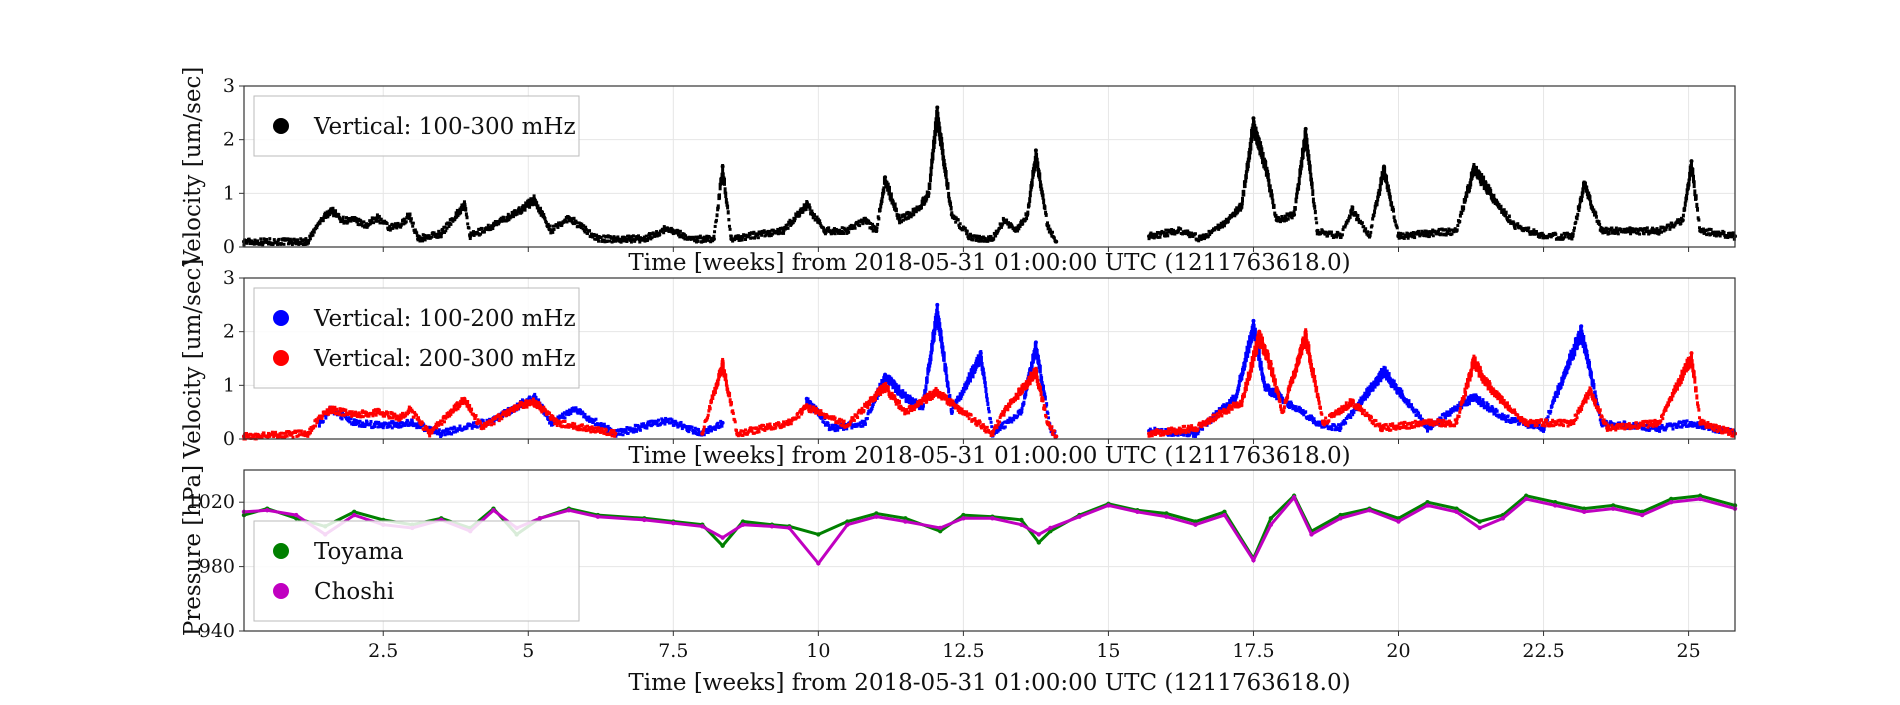 This screenshot has width=1900, height=705. I want to click on legend-1: Vertical: 100-300 mHz, so click(416, 126).